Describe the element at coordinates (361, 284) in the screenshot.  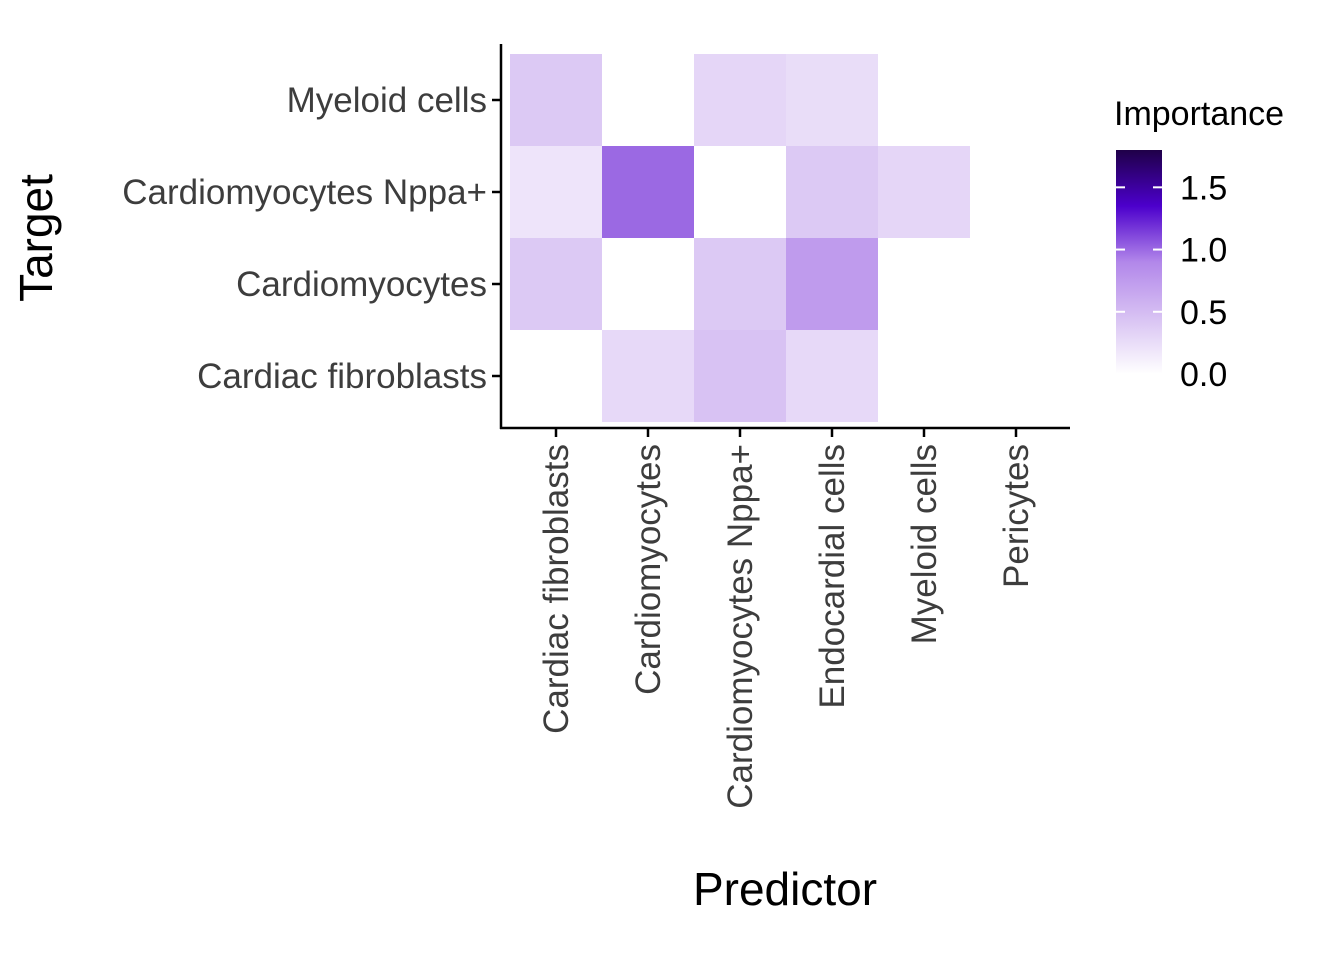
I see `y-tick-label: Cardiomyocytes` at that location.